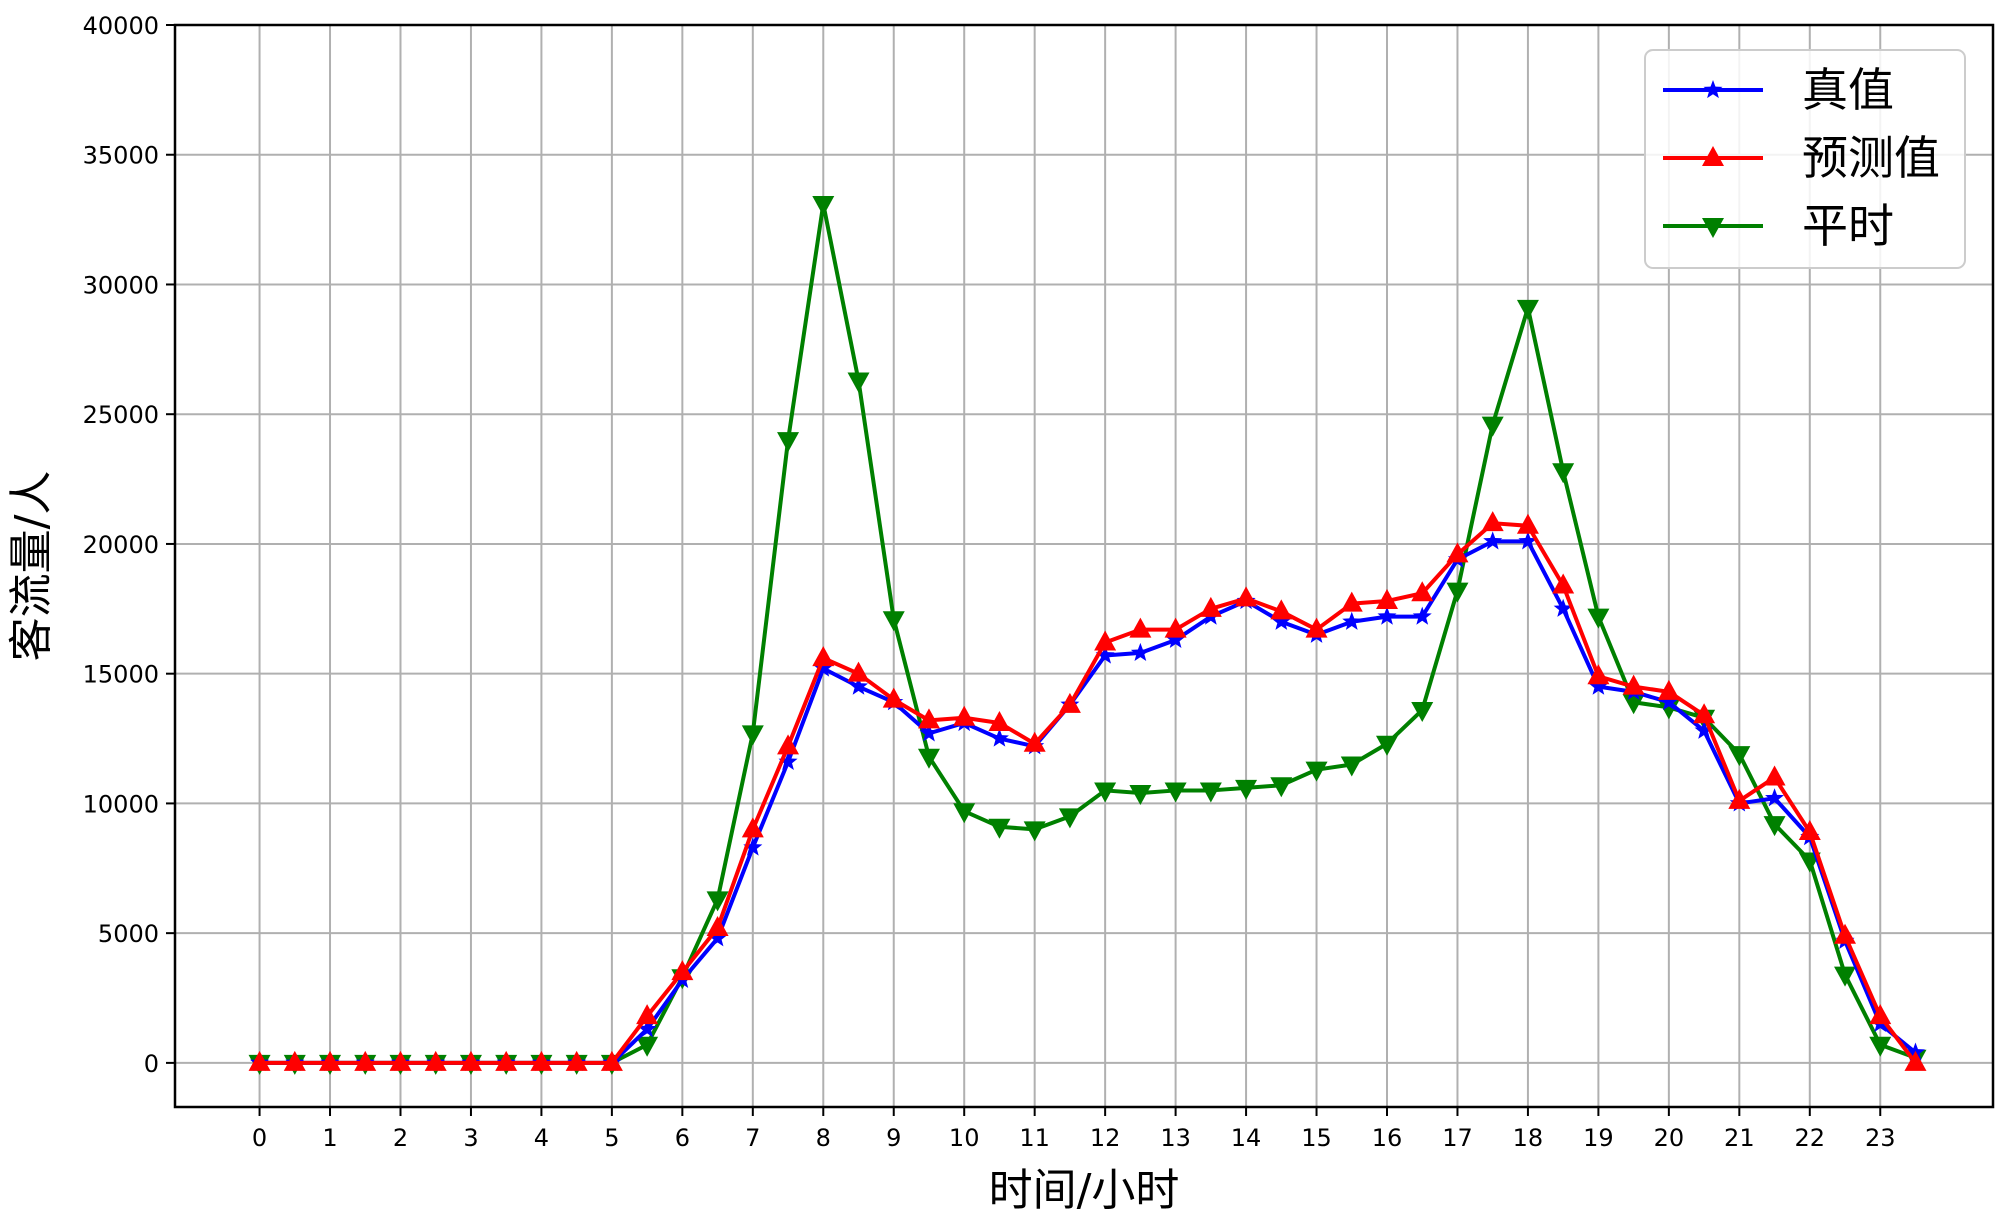 The image size is (2000, 1220). What do you see at coordinates (1034, 1138) in the screenshot?
I see `x-tick-label: 11` at bounding box center [1034, 1138].